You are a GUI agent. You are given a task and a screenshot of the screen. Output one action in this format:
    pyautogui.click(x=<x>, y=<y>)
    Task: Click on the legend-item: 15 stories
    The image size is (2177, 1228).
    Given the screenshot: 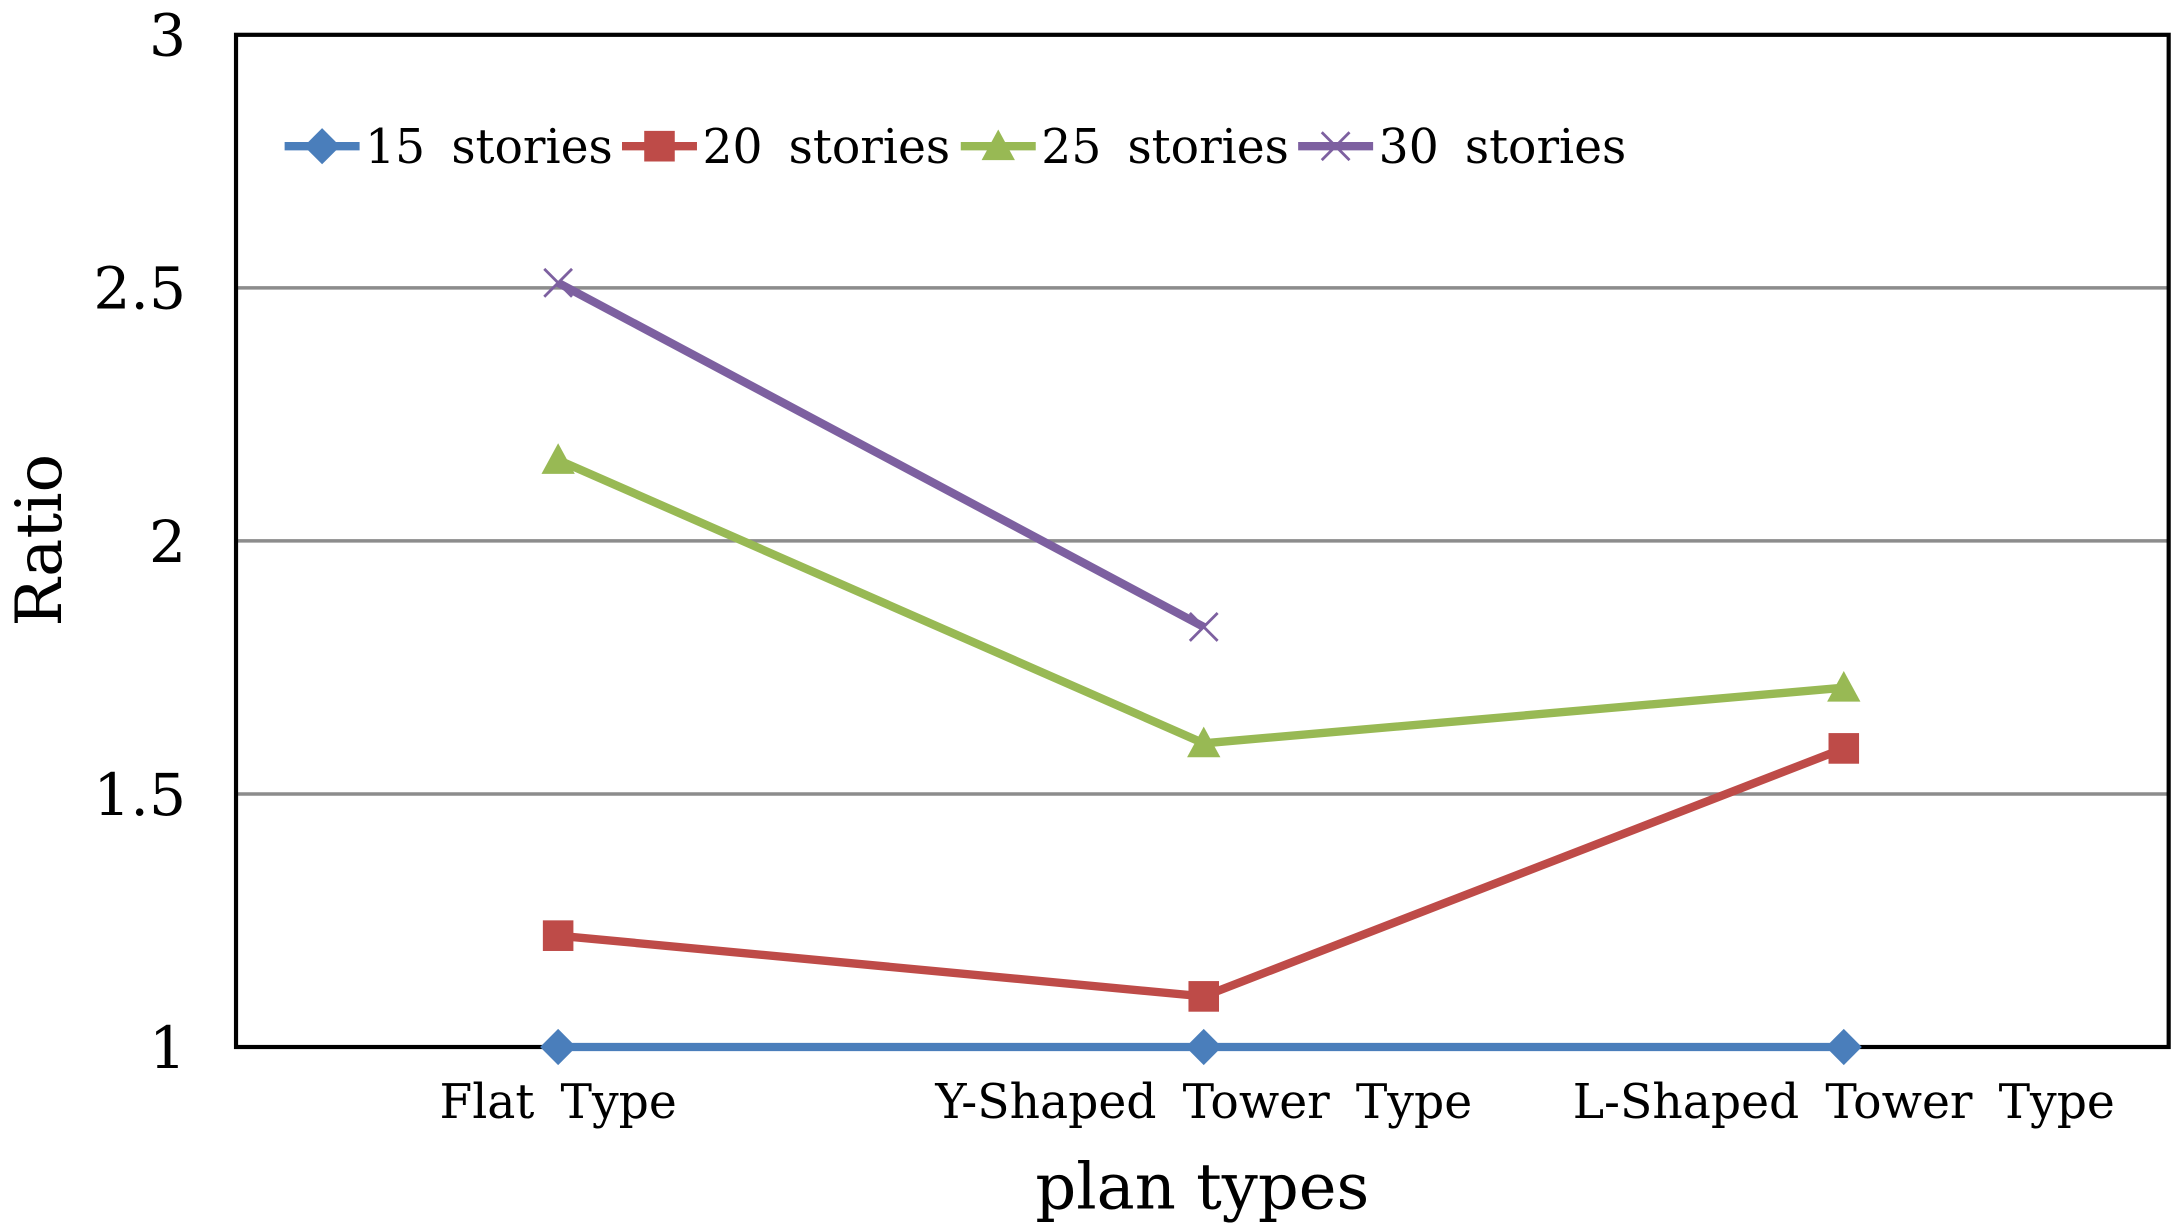 What is the action you would take?
    pyautogui.click(x=448, y=147)
    